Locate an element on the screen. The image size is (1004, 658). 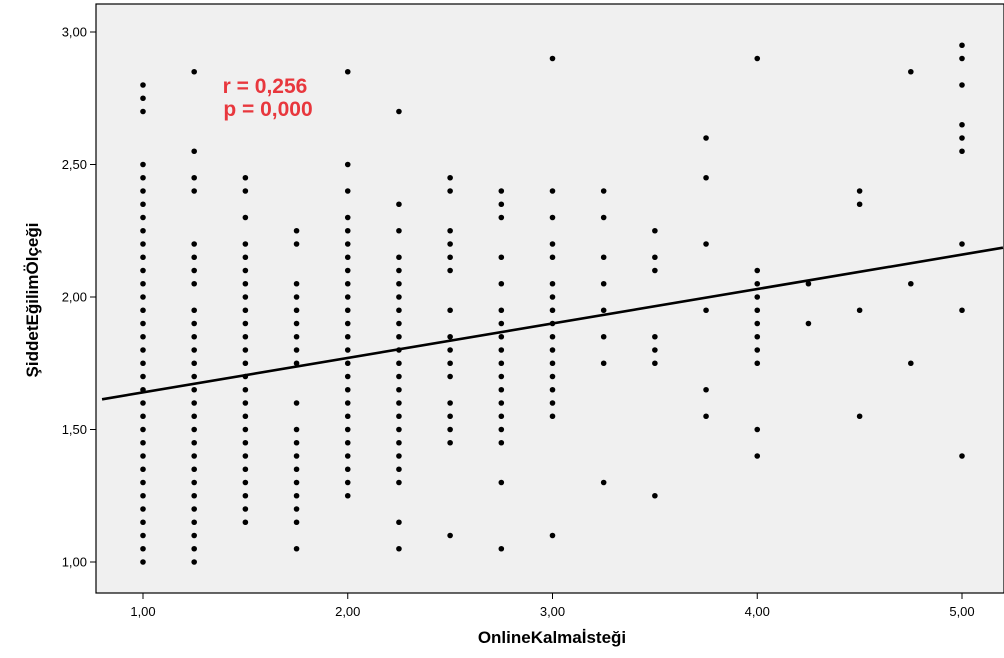
annotation-r: r = 0,256 is located at coordinates (265, 86).